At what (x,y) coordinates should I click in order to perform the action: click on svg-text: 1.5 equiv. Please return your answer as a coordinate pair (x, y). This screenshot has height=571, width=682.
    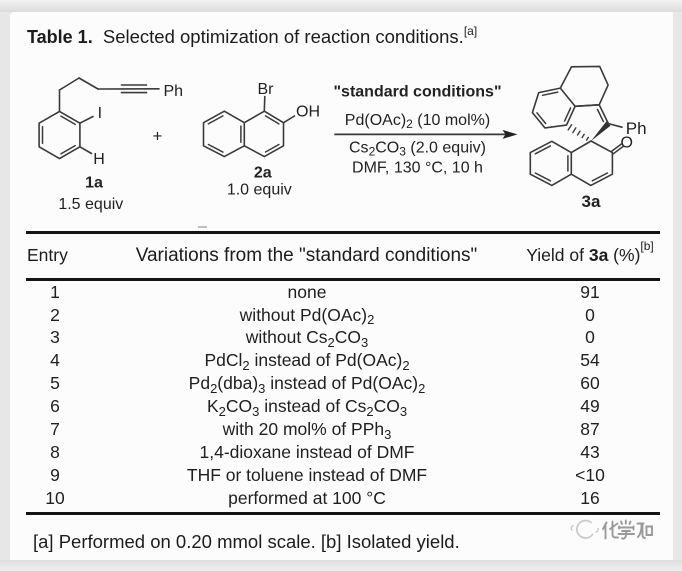
    Looking at the image, I should click on (90, 204).